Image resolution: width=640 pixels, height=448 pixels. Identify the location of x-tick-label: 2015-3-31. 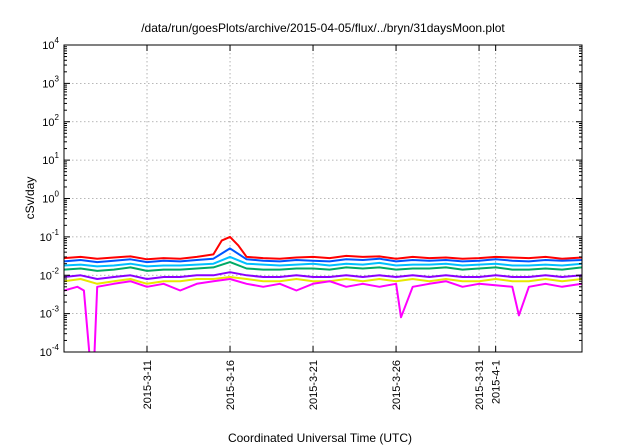
(480, 385).